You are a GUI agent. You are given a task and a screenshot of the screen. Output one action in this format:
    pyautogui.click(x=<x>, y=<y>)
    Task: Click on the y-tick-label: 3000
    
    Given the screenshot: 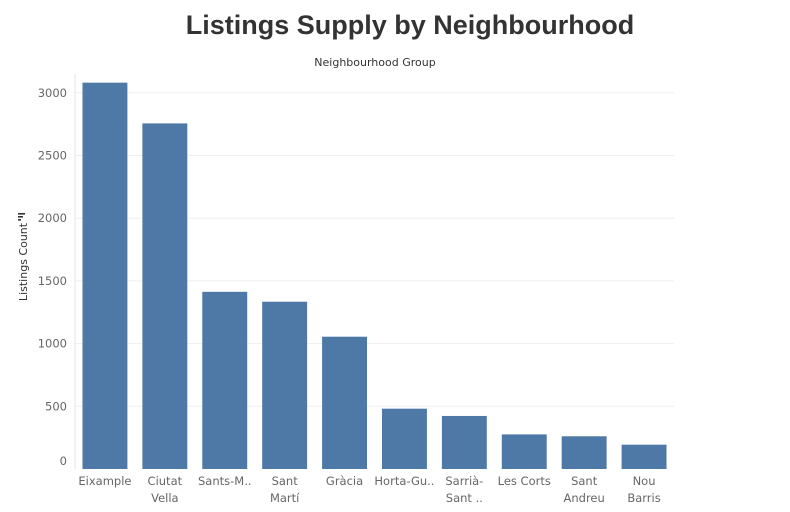 What is the action you would take?
    pyautogui.click(x=52, y=93)
    